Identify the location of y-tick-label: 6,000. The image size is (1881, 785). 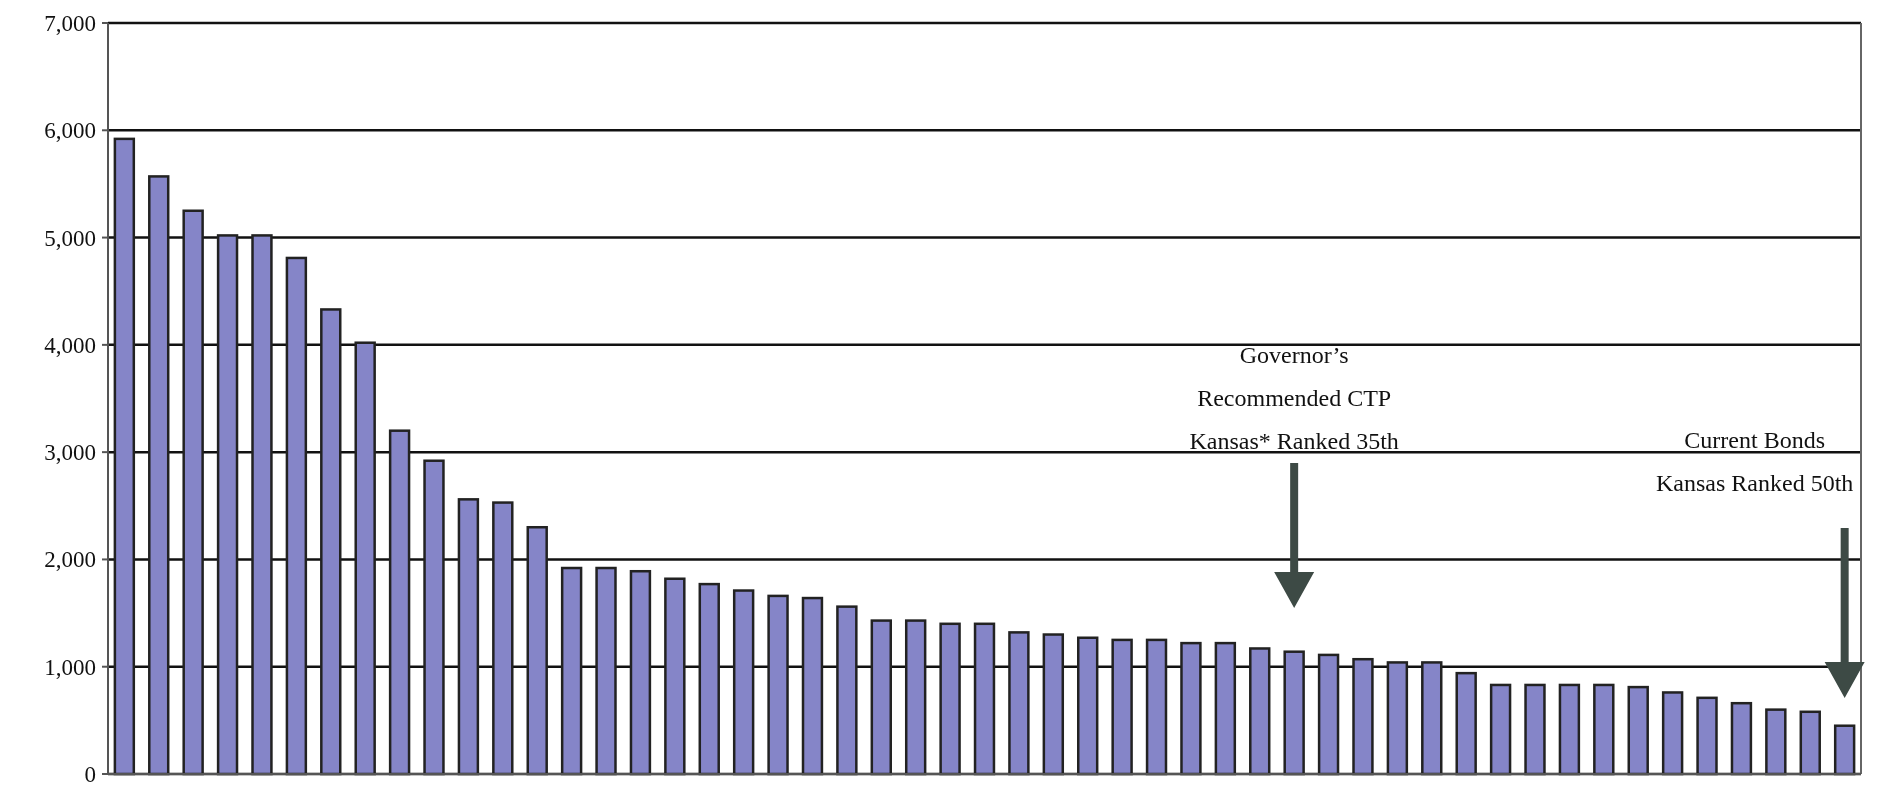
(70, 131).